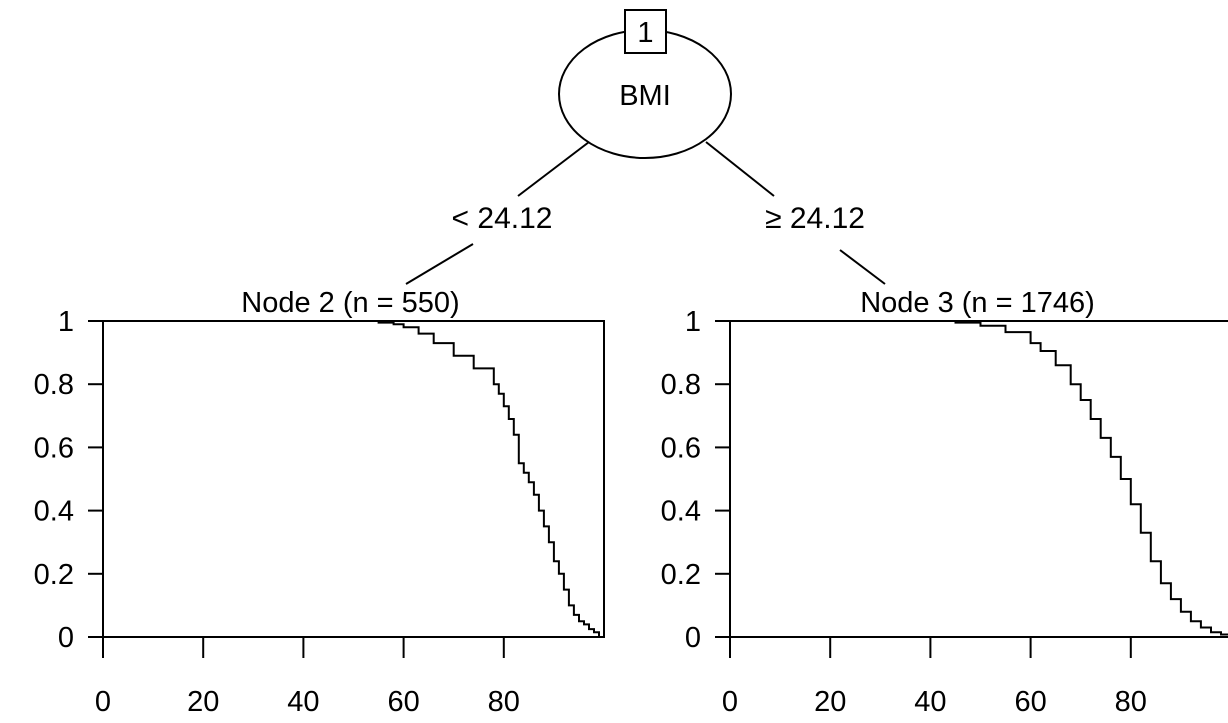 The width and height of the screenshot is (1228, 723). Describe the element at coordinates (502, 218) in the screenshot. I see `left-split-label: < 24.12` at that location.